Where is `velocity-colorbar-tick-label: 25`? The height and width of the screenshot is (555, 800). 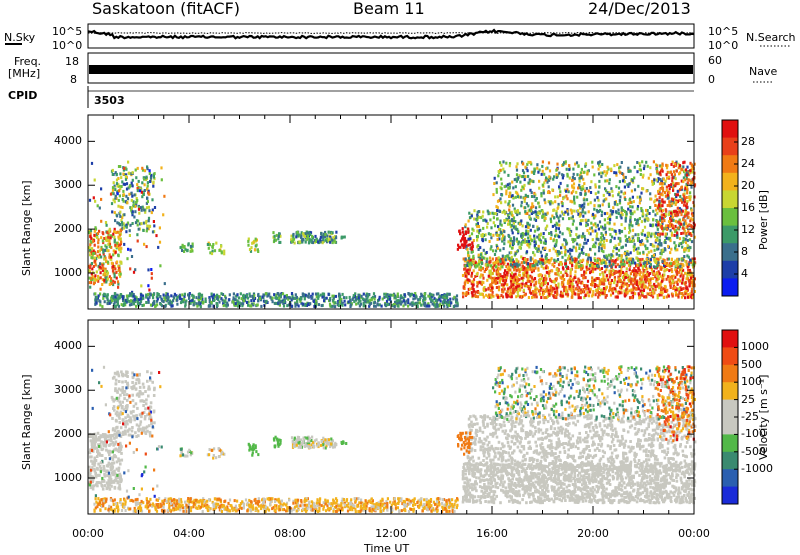
velocity-colorbar-tick-label: 25 is located at coordinates (748, 399).